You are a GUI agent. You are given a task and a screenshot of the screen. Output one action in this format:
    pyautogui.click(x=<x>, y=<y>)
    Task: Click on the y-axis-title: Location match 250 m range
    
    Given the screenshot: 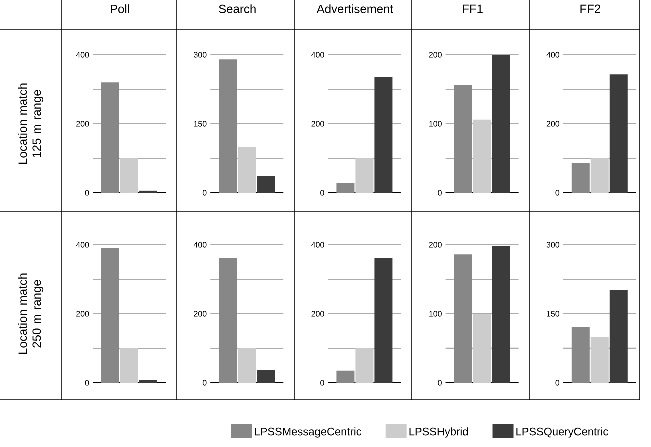 What is the action you would take?
    pyautogui.click(x=31, y=314)
    